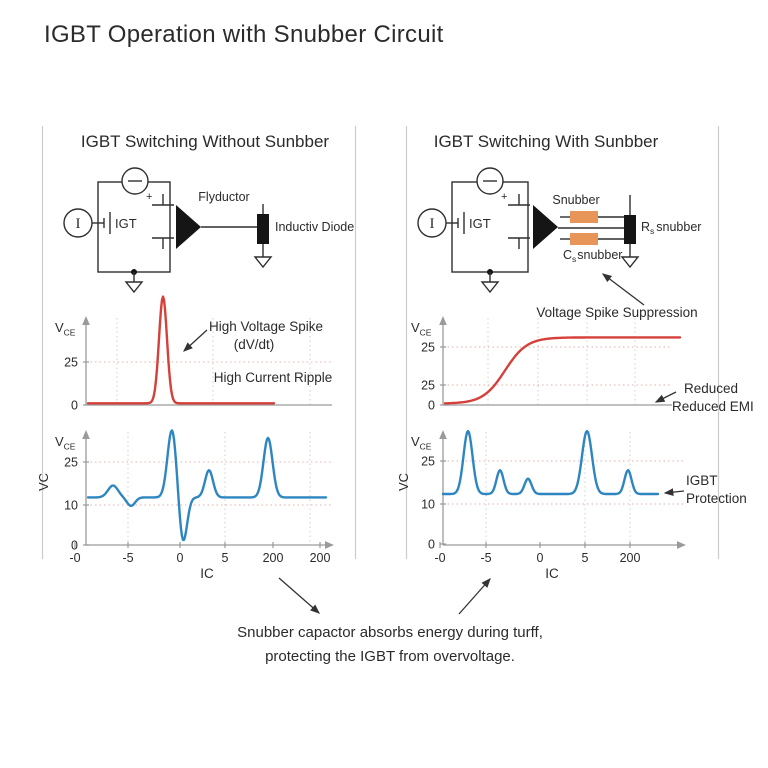 This screenshot has width=768, height=768. Describe the element at coordinates (616, 312) in the screenshot. I see `annotation-voltage-spike-suppression: Voltage Spike Suppression` at that location.